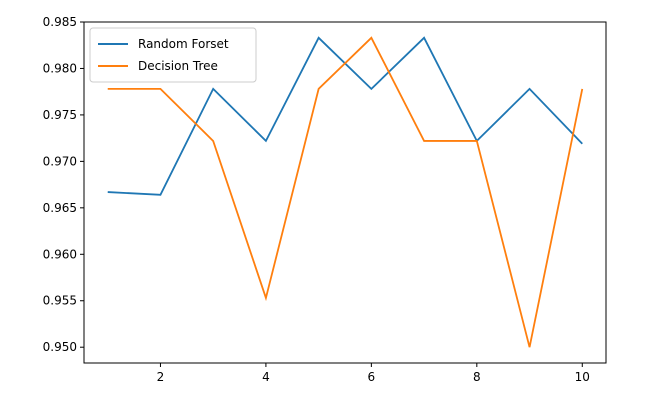 The image size is (670, 405). Describe the element at coordinates (582, 377) in the screenshot. I see `x-tick-label: 10` at that location.